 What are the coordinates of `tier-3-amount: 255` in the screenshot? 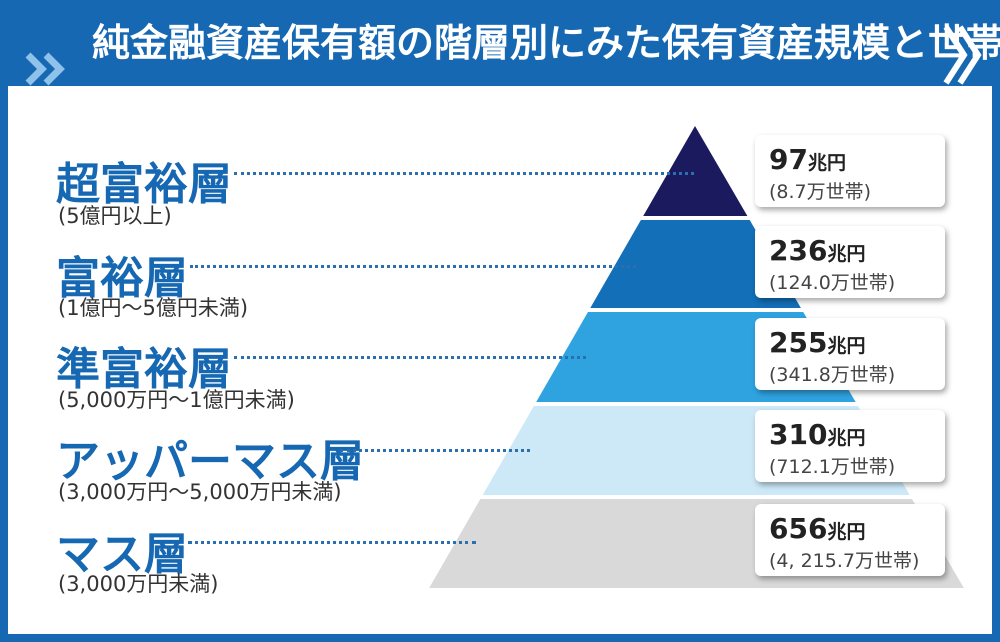 It's located at (798, 342).